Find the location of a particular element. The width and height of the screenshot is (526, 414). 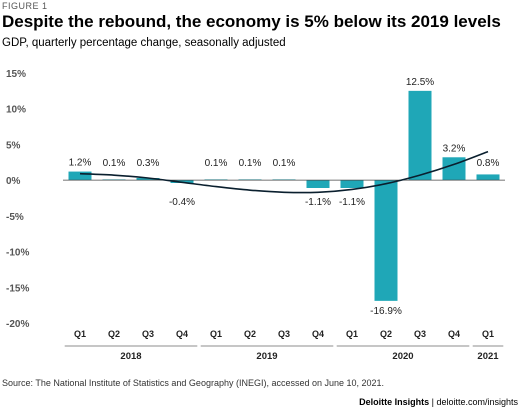

year-label: 2018 is located at coordinates (130, 356).